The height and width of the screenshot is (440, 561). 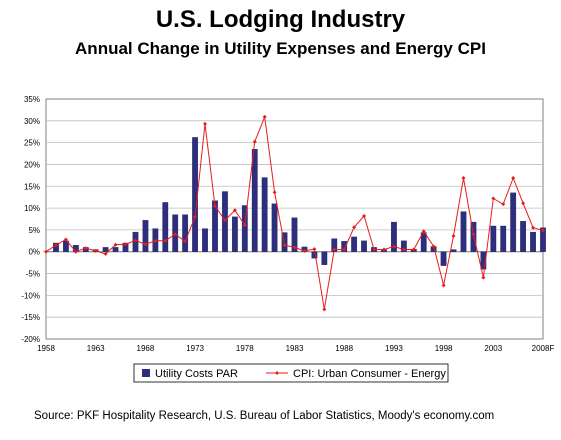 I want to click on y-tick-label: 5%, so click(x=34, y=230).